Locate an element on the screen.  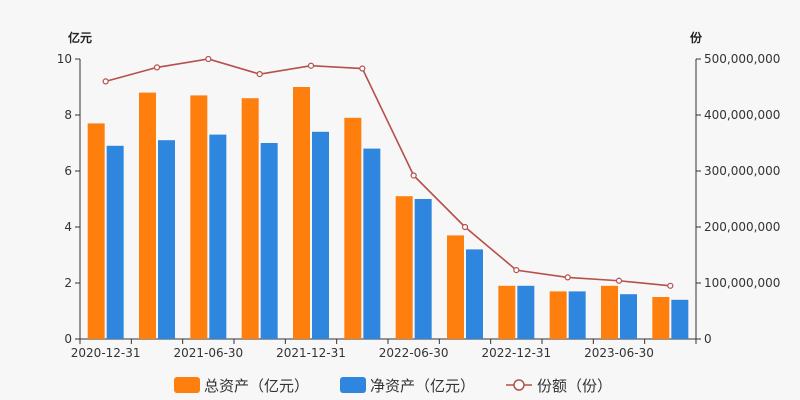
y-right-unit-label: 份 is located at coordinates (696, 37).